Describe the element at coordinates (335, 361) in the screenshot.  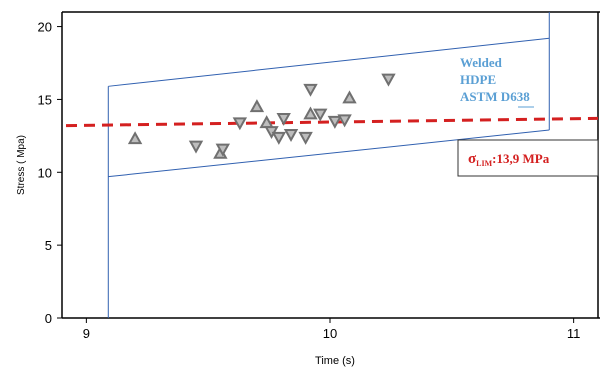
I see `x-axis-label: Time (s)` at that location.